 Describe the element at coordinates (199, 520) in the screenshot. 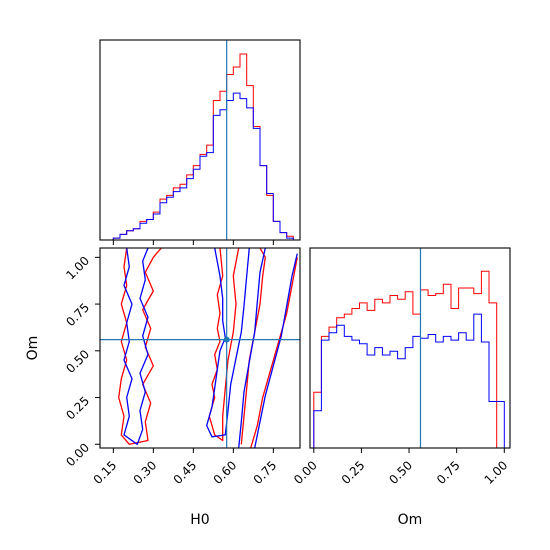

I see `h0-axis-label: H0` at that location.